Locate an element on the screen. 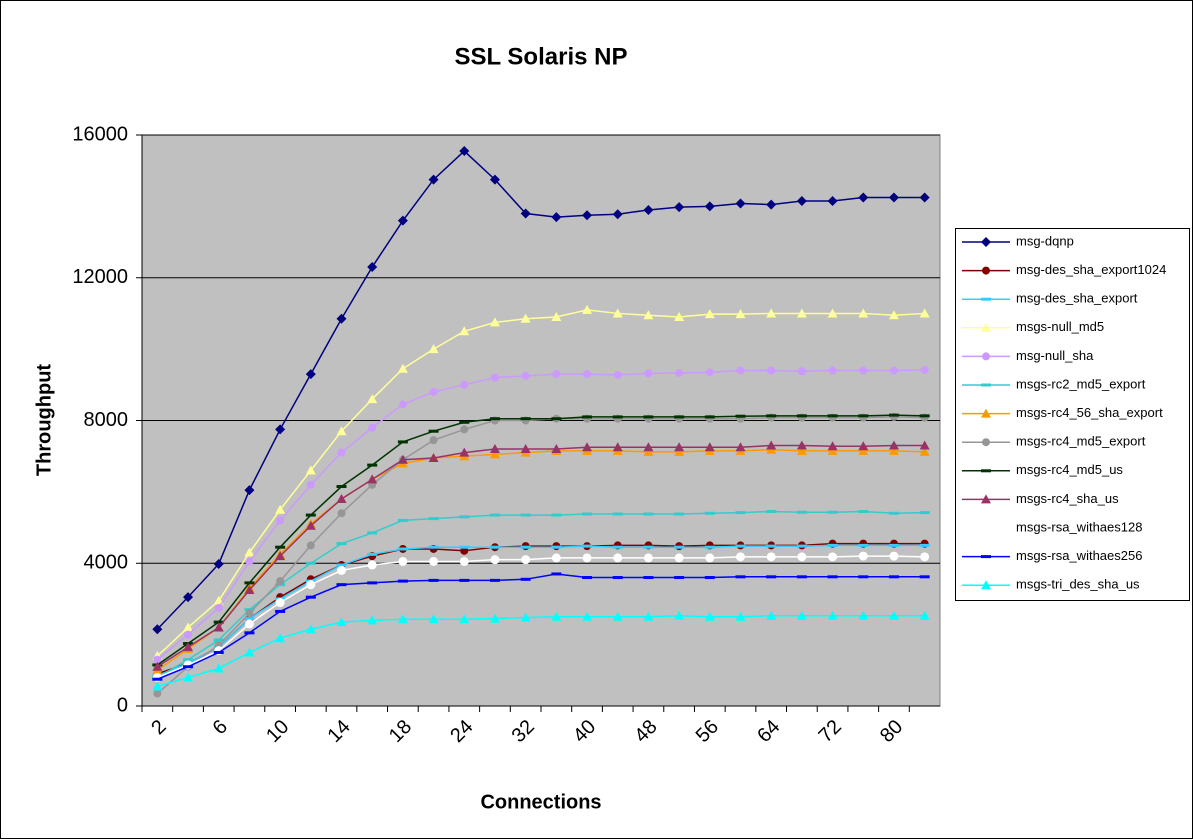 The height and width of the screenshot is (839, 1193). x-axis-label: Connections is located at coordinates (540, 802).